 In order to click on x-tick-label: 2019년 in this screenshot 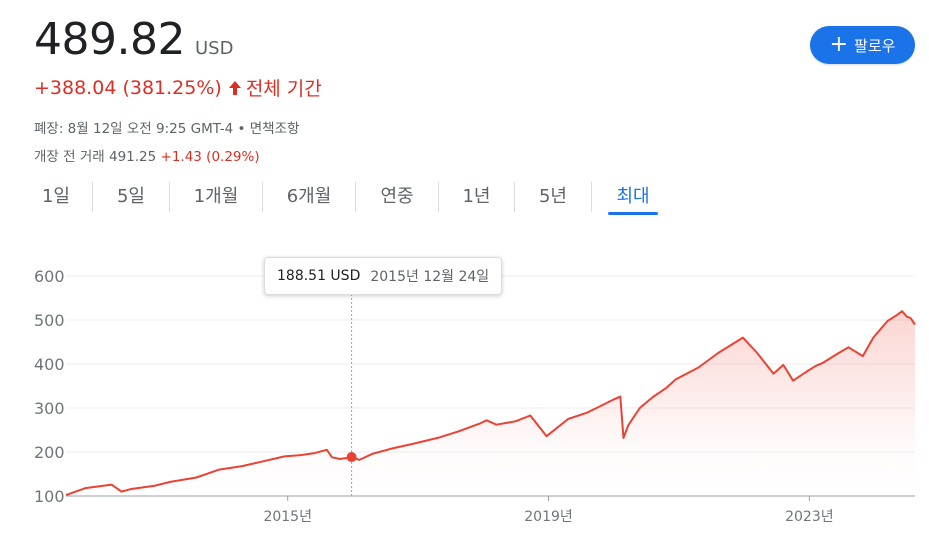, I will do `click(548, 517)`.